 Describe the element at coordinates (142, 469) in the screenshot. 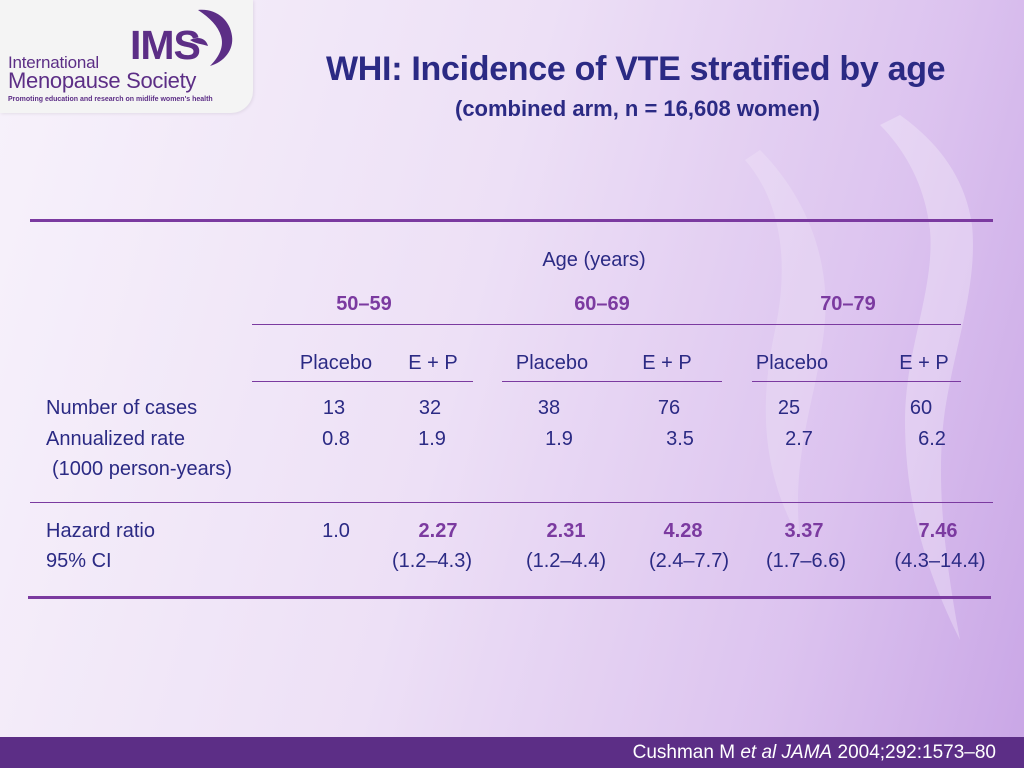

I see `row-label-person-years: (1000 person-years)` at that location.